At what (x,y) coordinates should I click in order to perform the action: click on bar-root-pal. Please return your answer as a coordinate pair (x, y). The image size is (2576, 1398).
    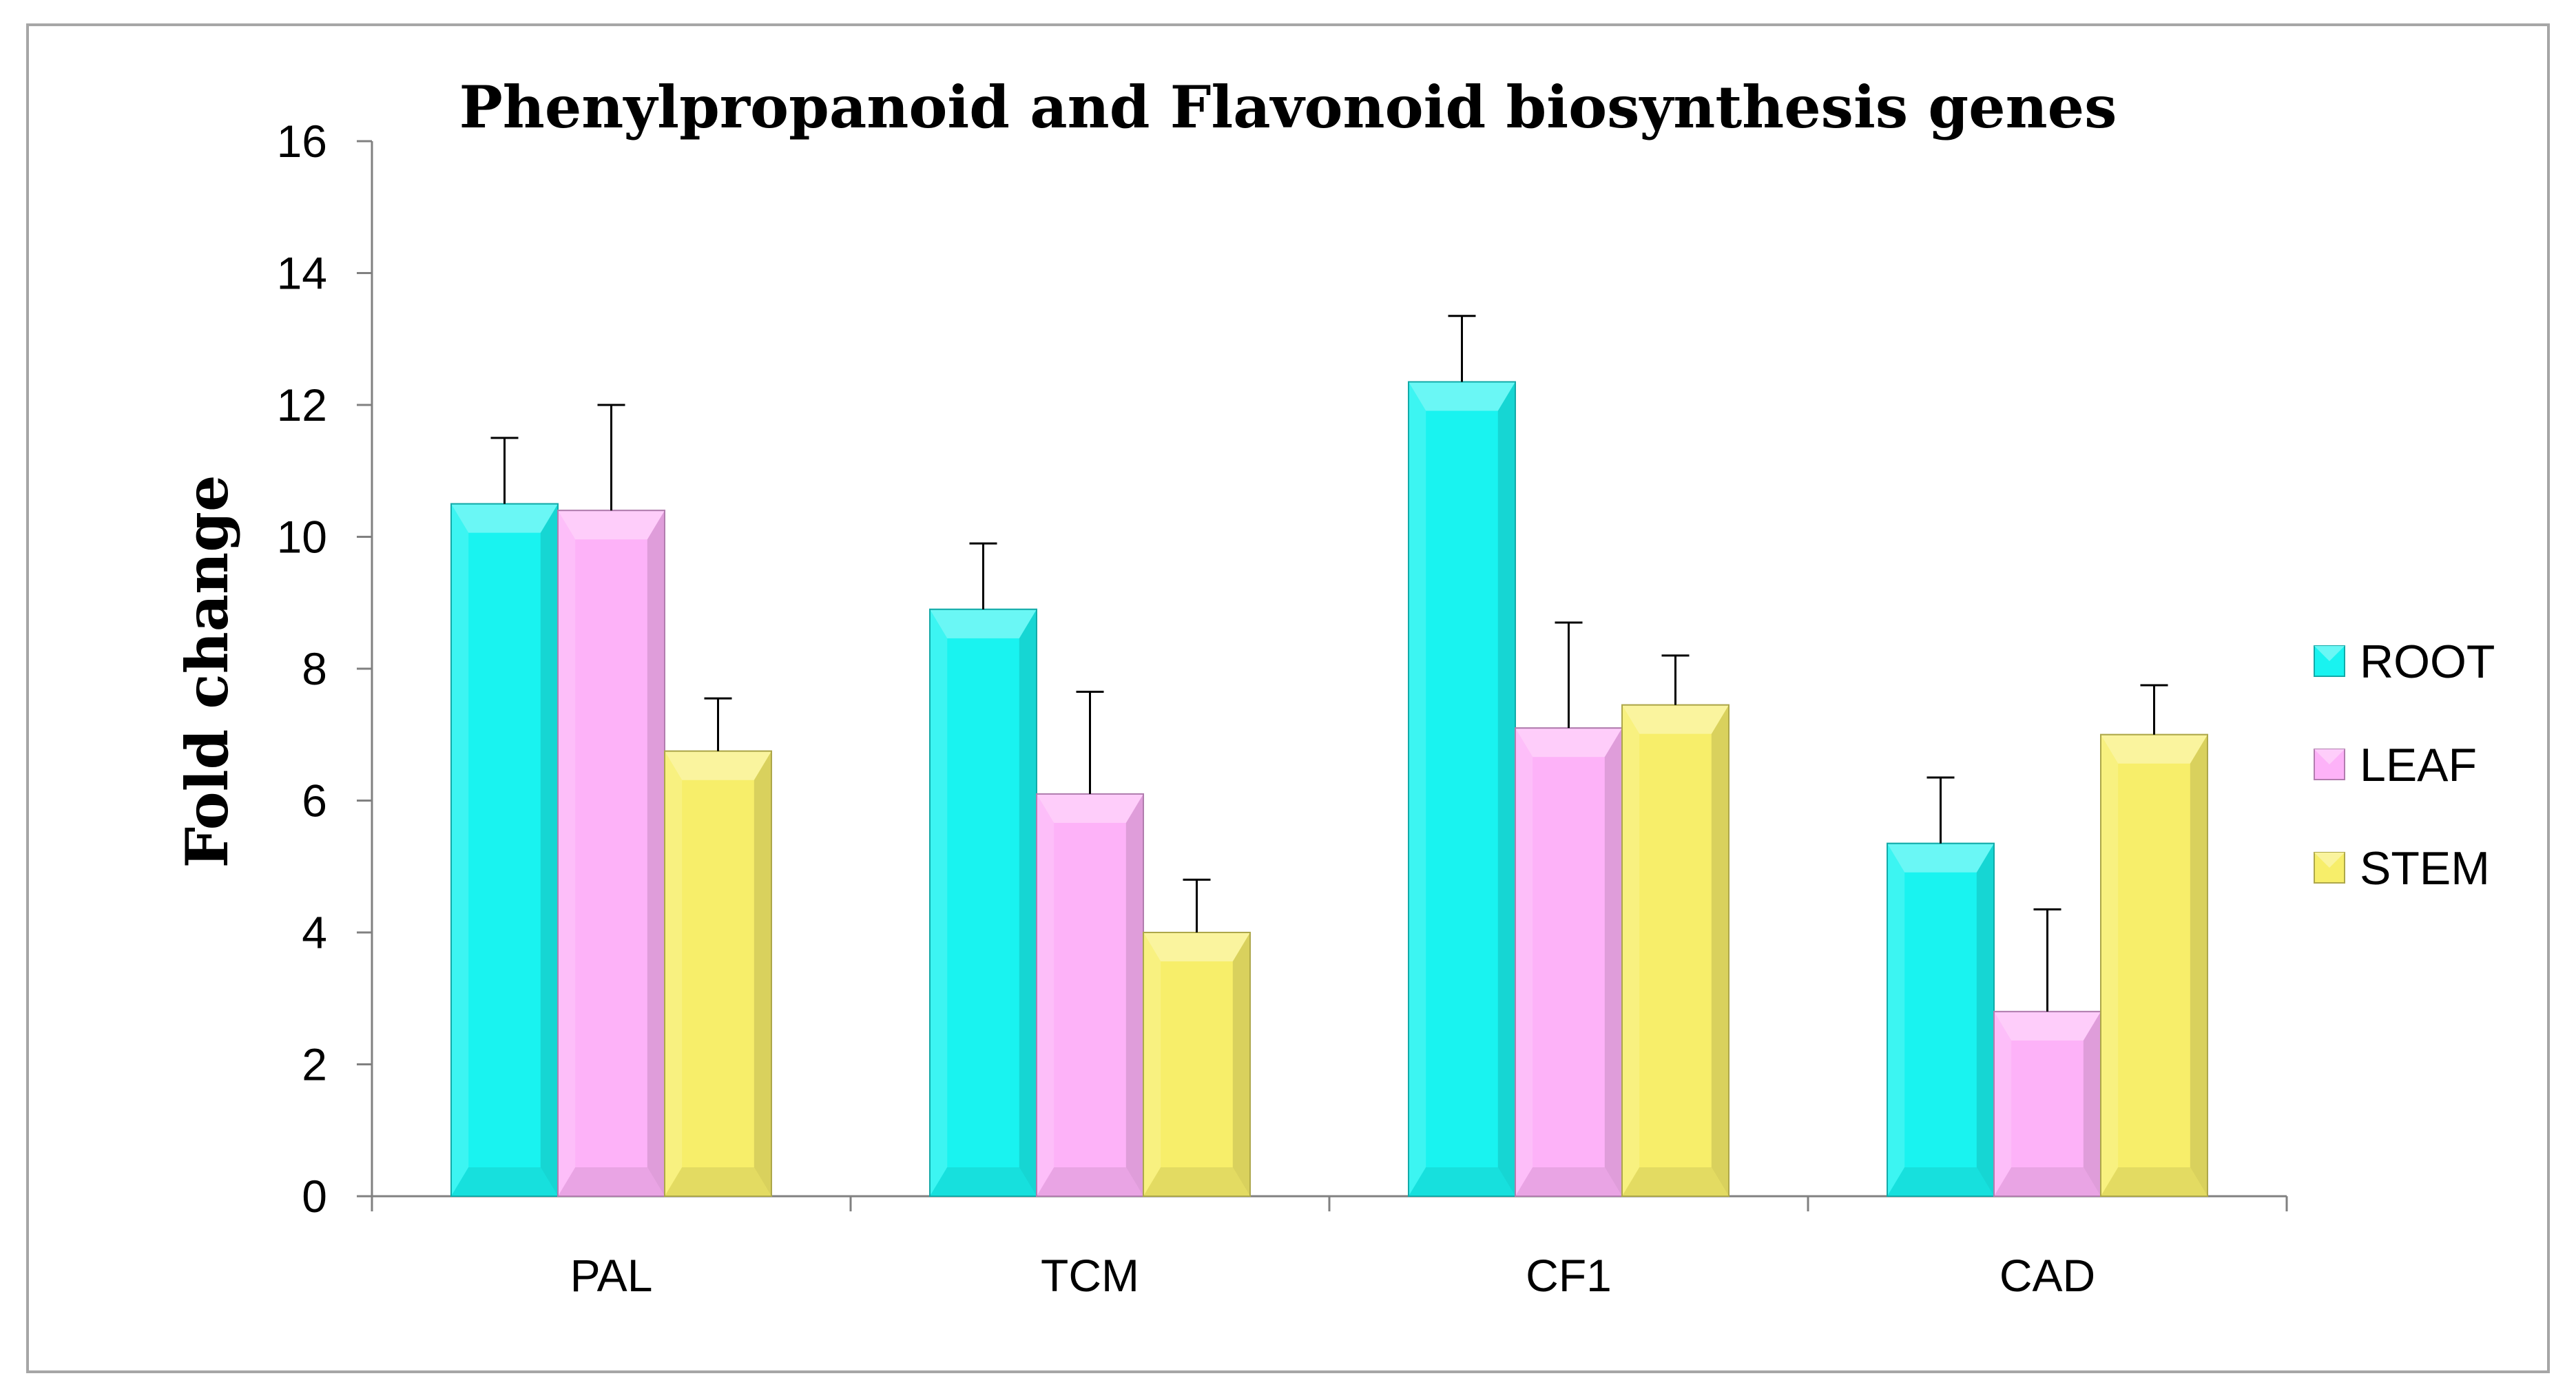
    Looking at the image, I should click on (504, 817).